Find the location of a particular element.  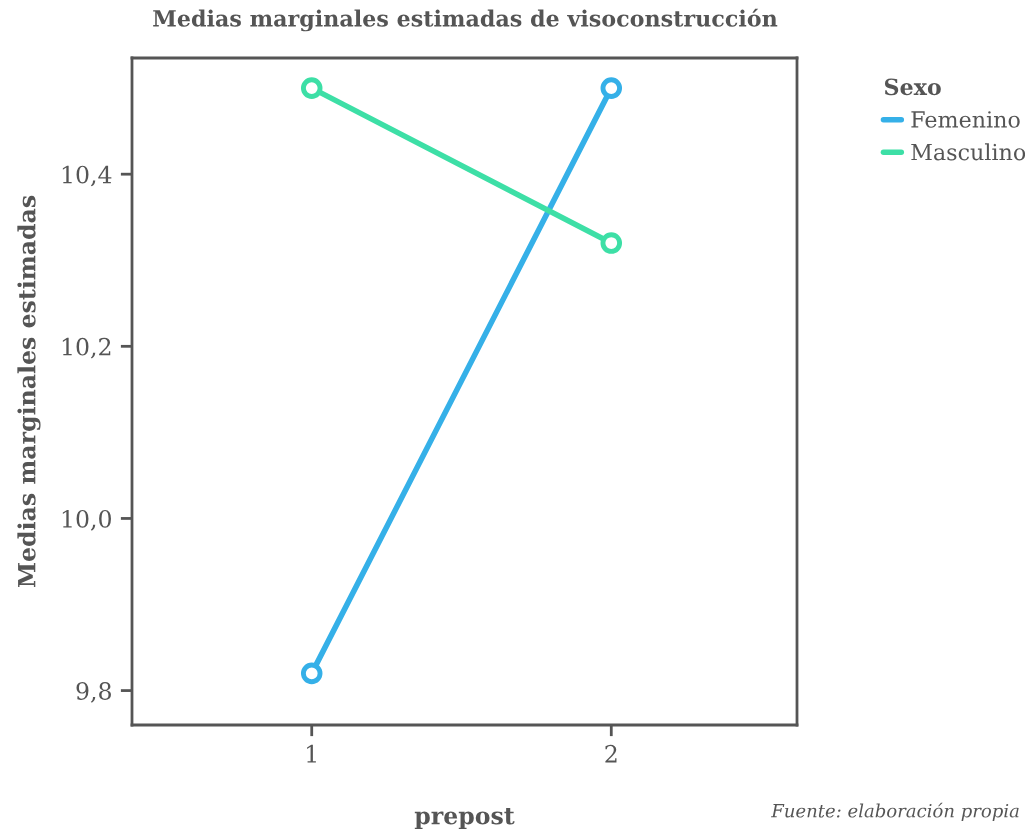

y-tick-label: 10,2 is located at coordinates (86, 348).